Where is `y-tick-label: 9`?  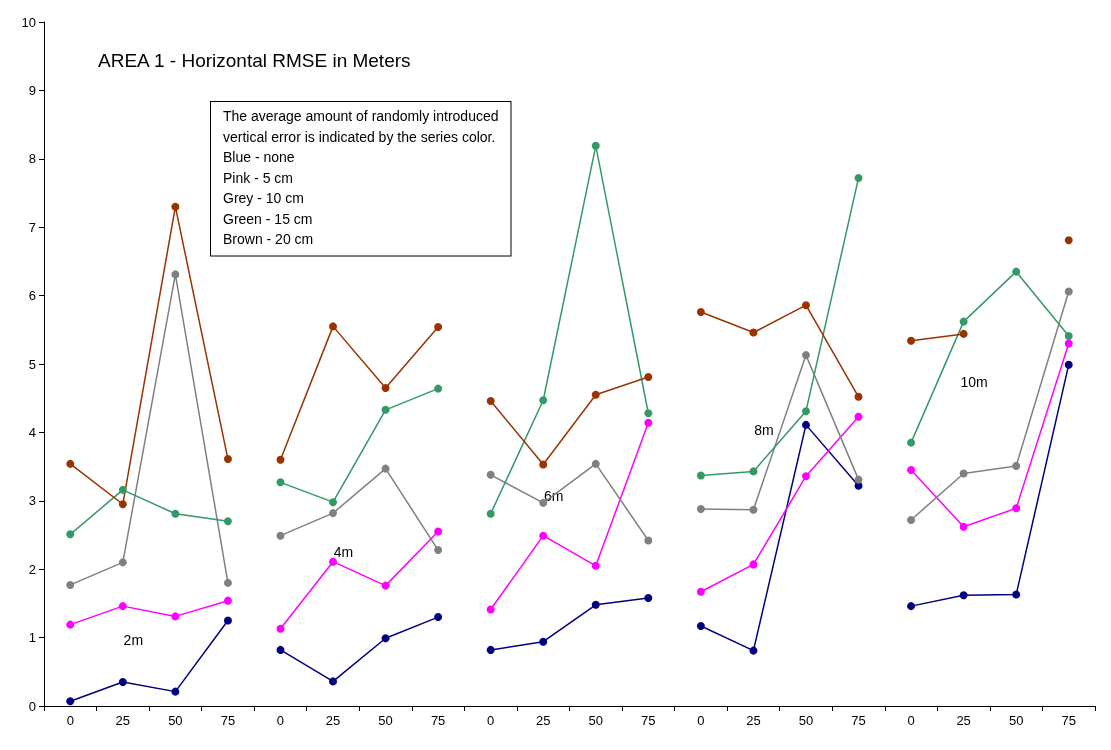 y-tick-label: 9 is located at coordinates (32, 90).